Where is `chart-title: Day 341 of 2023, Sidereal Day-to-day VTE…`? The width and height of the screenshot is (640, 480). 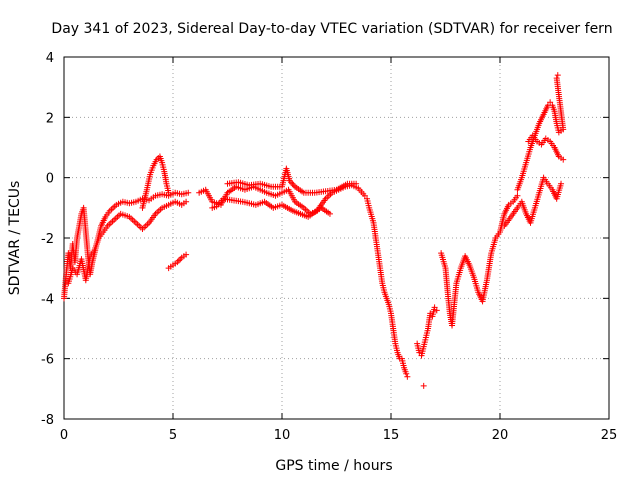
chart-title: Day 341 of 2023, Sidereal Day-to-day VTE… is located at coordinates (331, 29).